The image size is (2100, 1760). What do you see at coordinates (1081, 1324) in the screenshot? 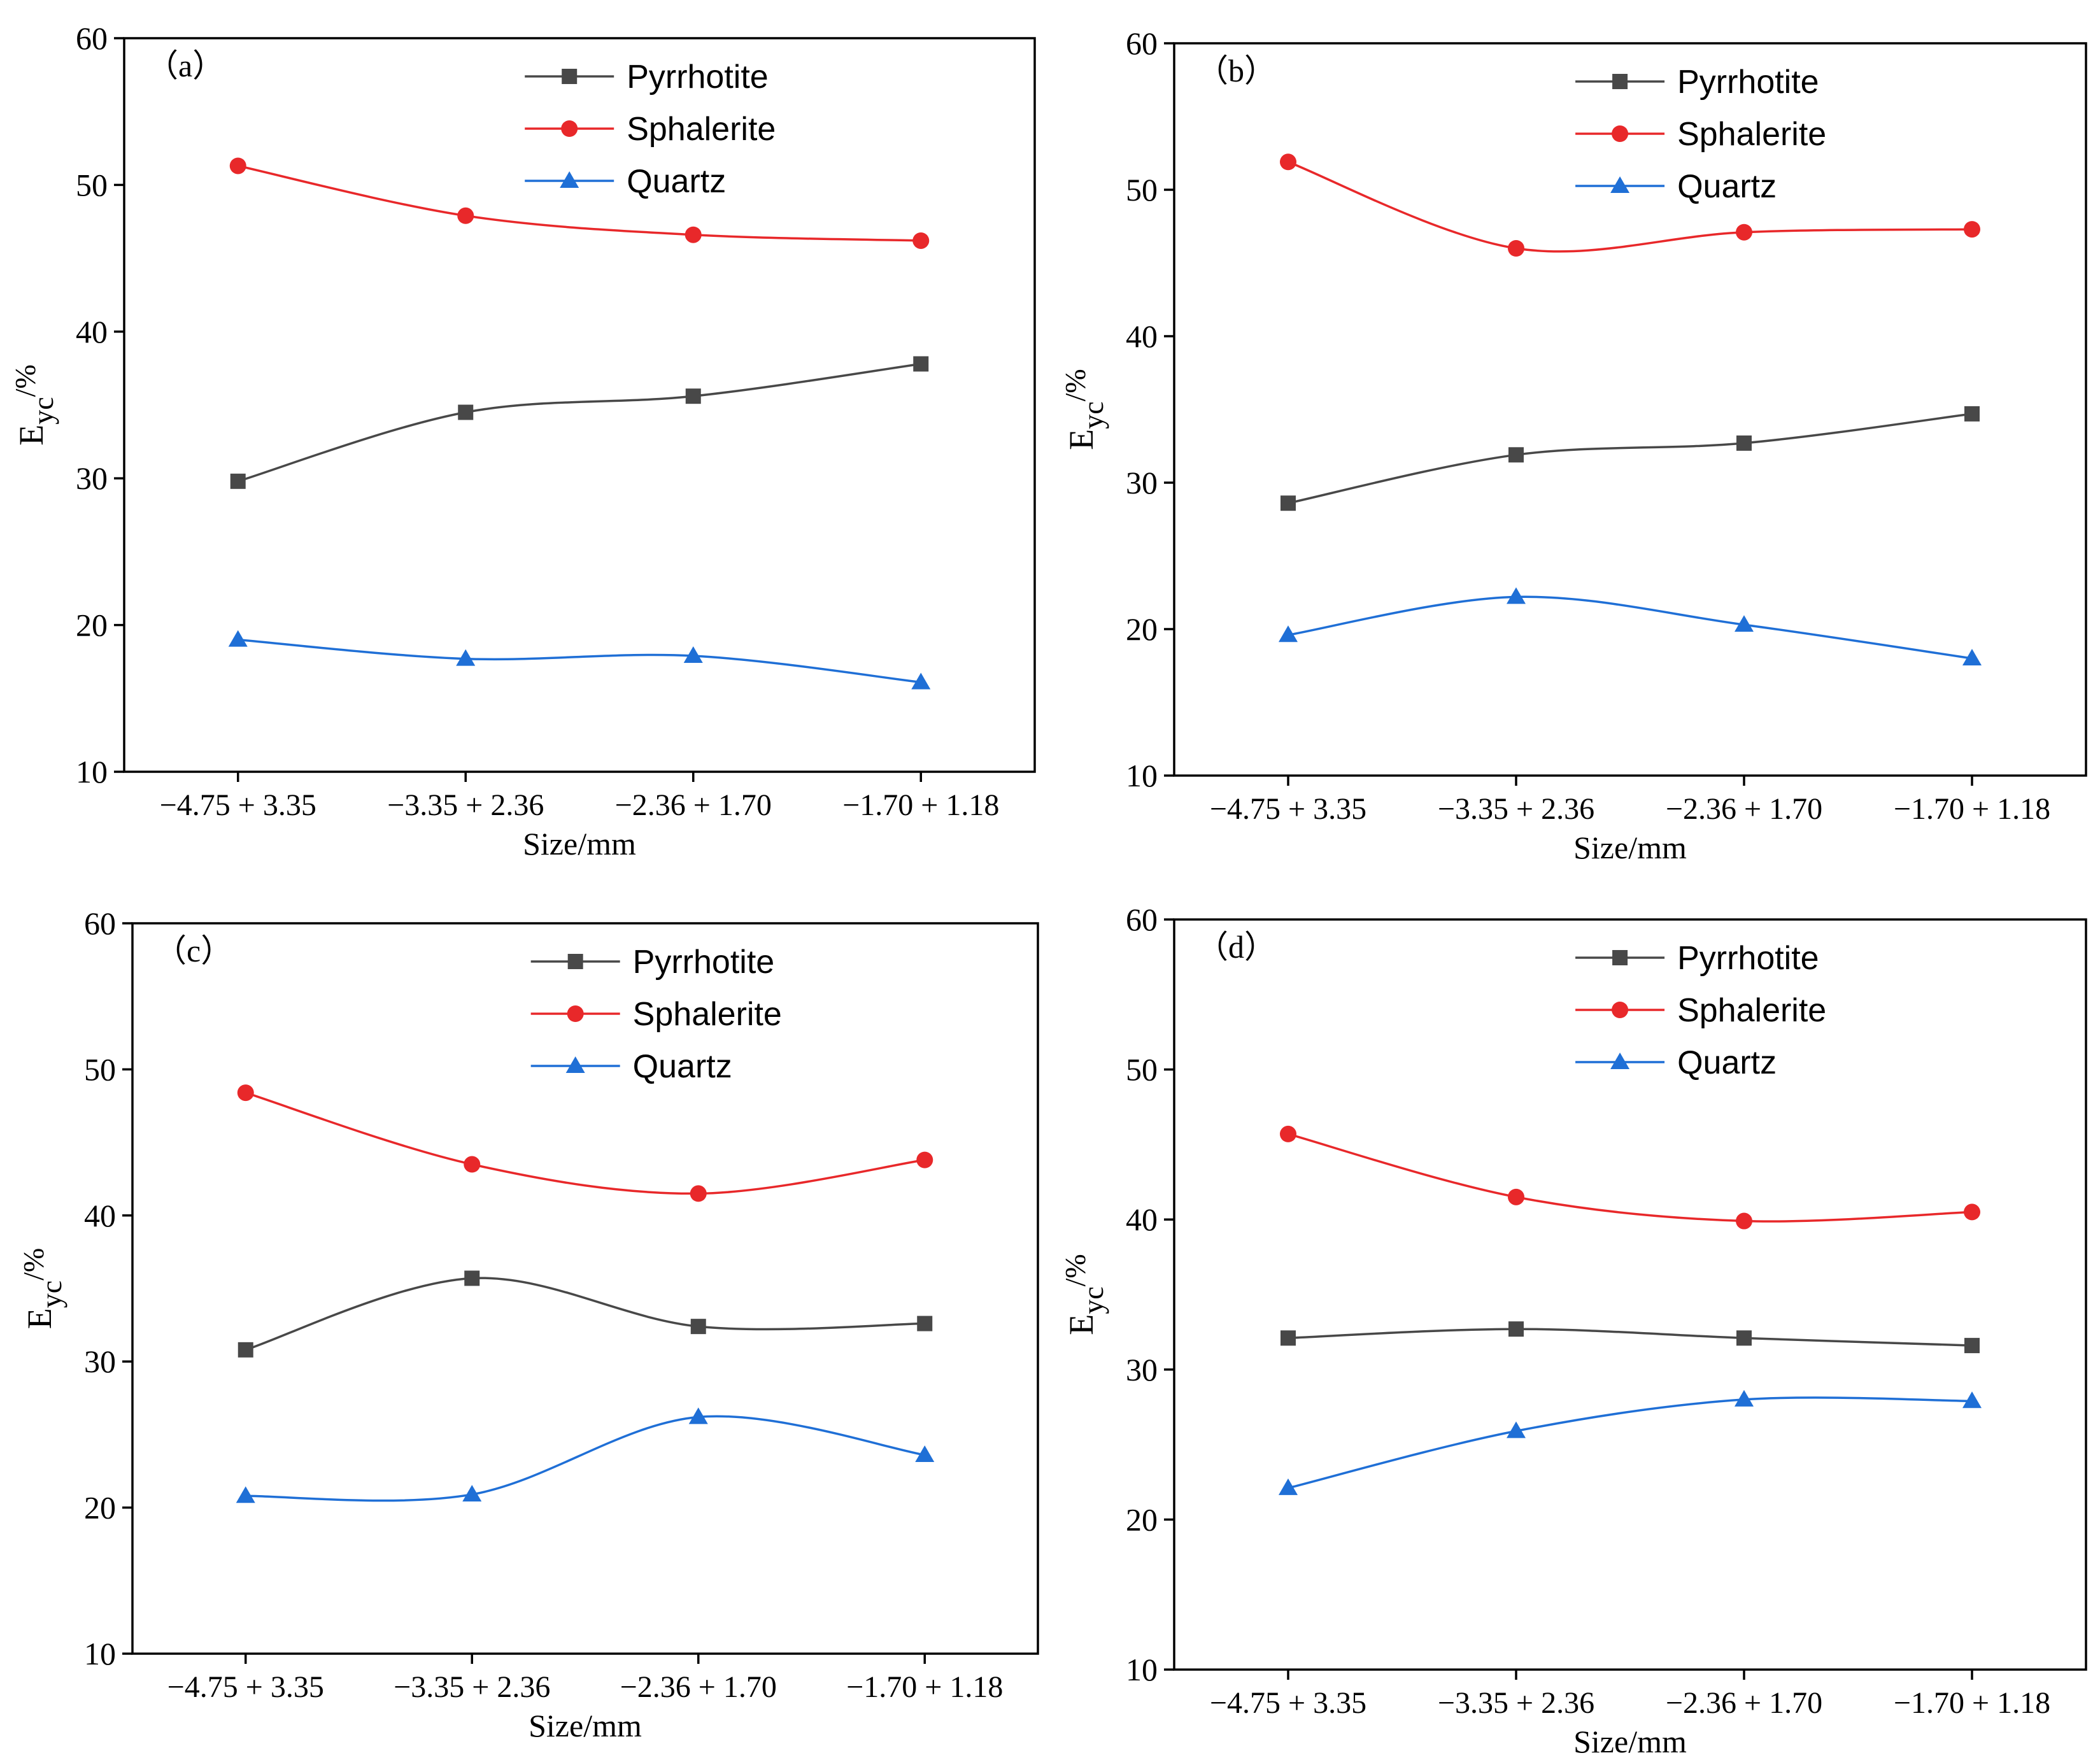
I see `y-axis-label-main: E` at bounding box center [1081, 1324].